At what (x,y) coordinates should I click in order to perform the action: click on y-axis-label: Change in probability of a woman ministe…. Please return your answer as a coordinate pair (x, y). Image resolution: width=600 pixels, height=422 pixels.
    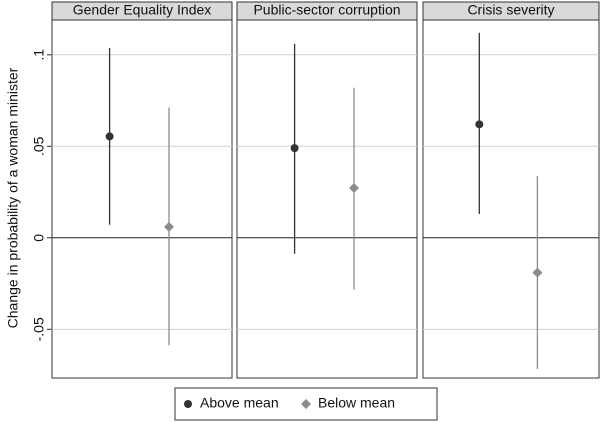
    Looking at the image, I should click on (13, 197).